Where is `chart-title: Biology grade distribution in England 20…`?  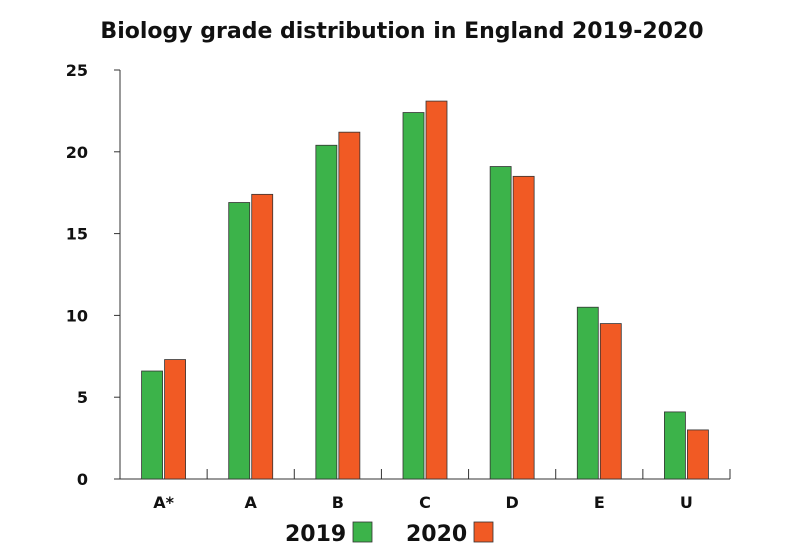
chart-title: Biology grade distribution in England 20… is located at coordinates (401, 31).